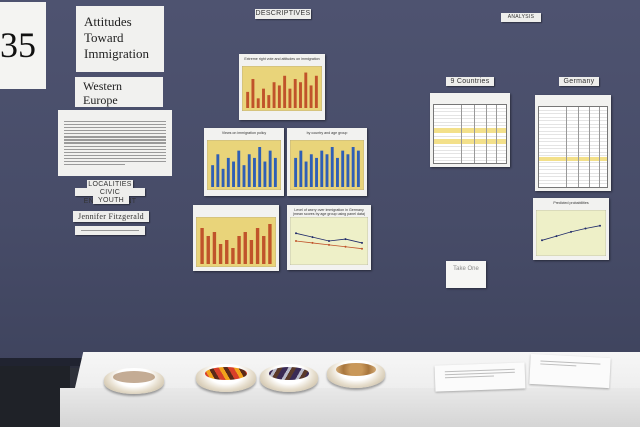 This screenshot has height=427, width=640. What do you see at coordinates (327, 133) in the screenshot?
I see `chart-3-title: by country and age group` at bounding box center [327, 133].